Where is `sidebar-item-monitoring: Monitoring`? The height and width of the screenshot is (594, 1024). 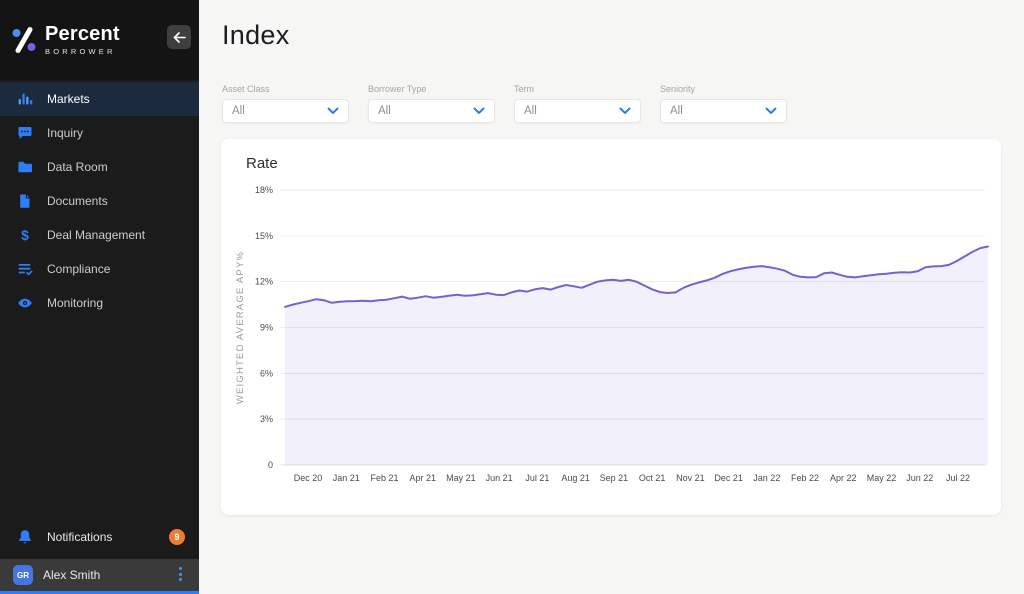
sidebar-item-monitoring: Monitoring is located at coordinates (99, 303).